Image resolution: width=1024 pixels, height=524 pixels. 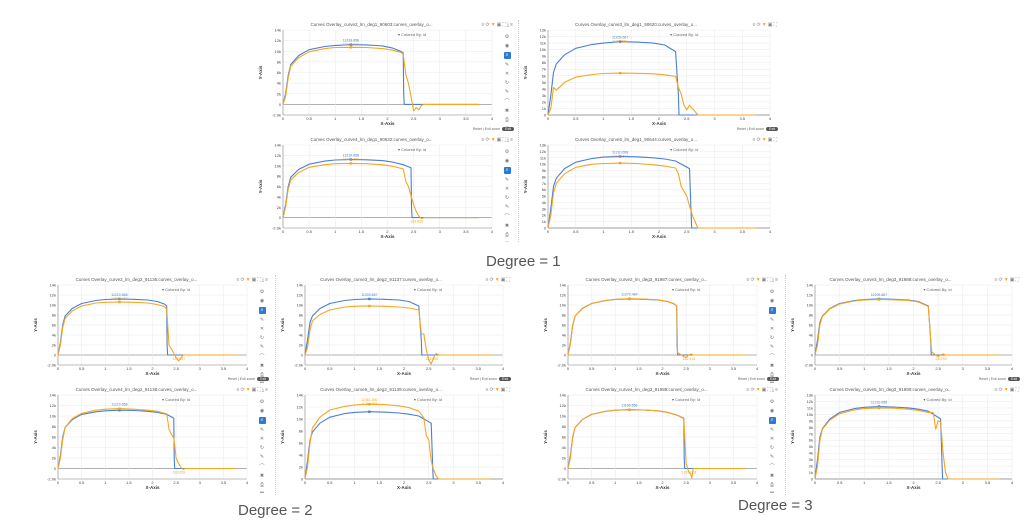 I want to click on eye-icon: ◉, so click(x=772, y=411).